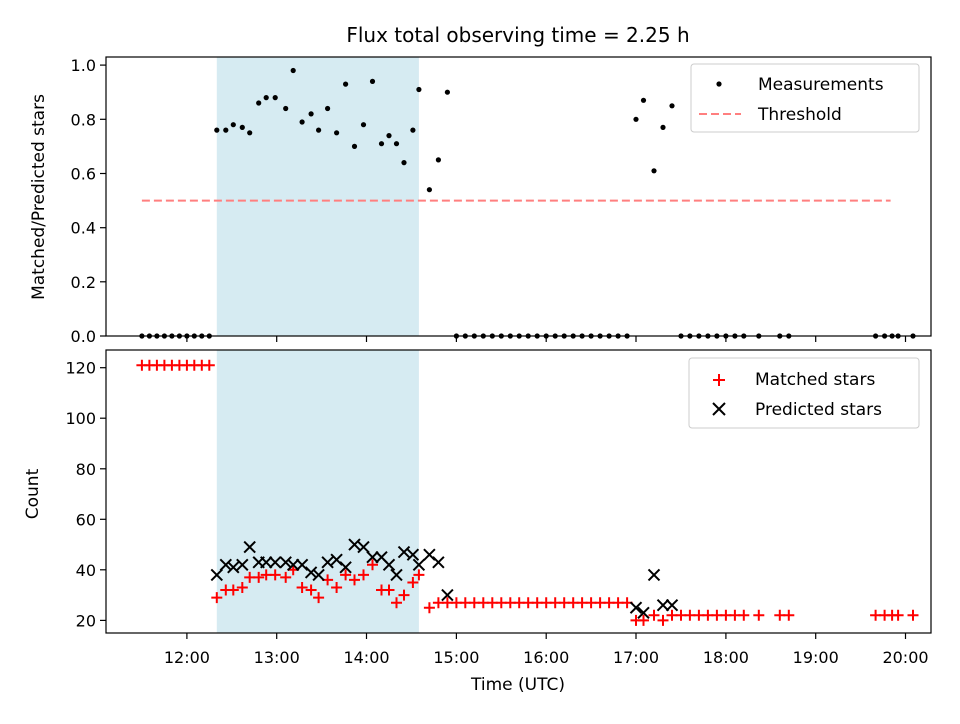  Describe the element at coordinates (83, 119) in the screenshot. I see `top-ytick-label: 0.8` at that location.